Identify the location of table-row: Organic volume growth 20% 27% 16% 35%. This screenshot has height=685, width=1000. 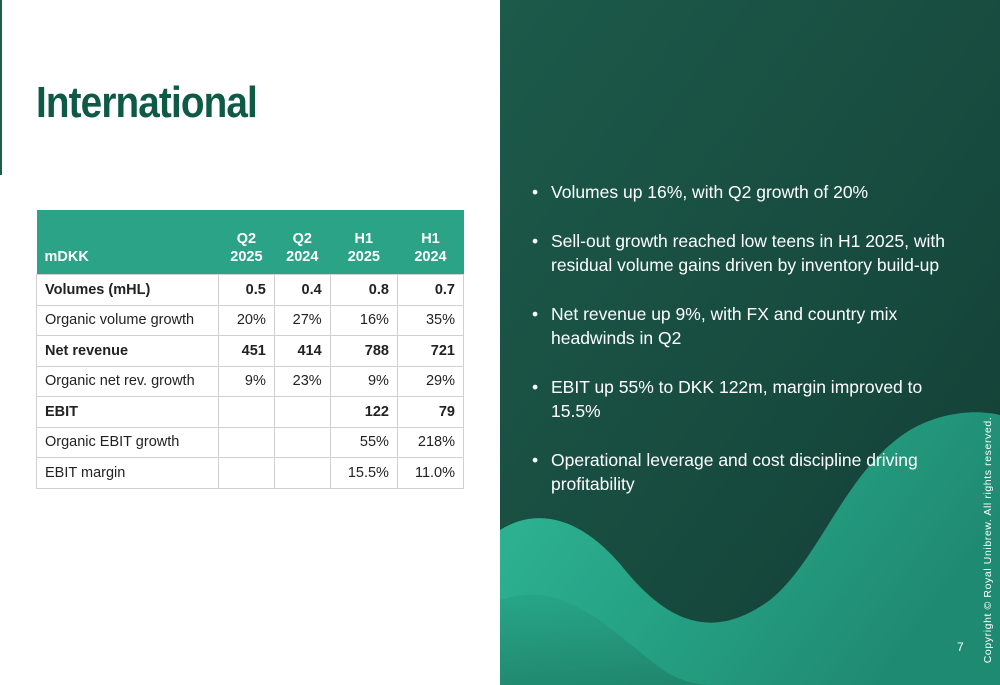
(250, 320).